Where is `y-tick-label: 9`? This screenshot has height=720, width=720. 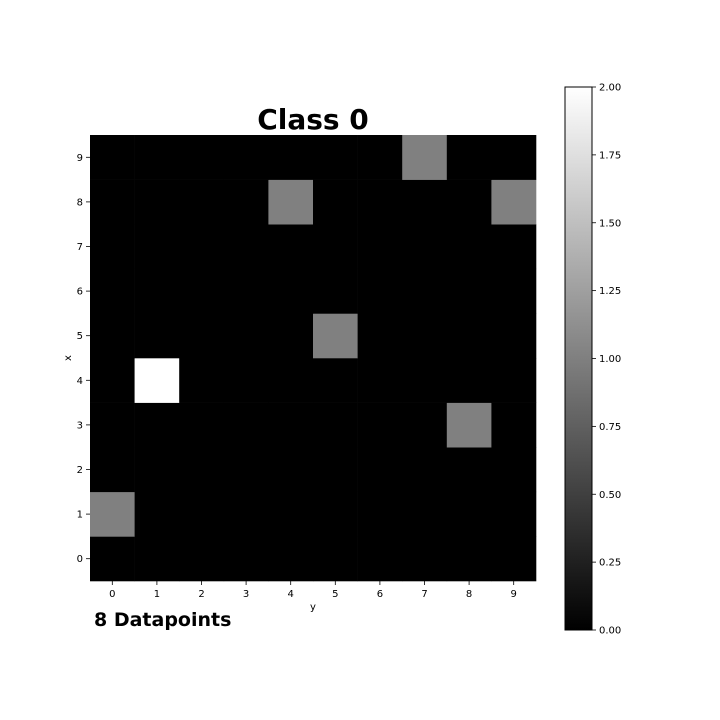 y-tick-label: 9 is located at coordinates (80, 158).